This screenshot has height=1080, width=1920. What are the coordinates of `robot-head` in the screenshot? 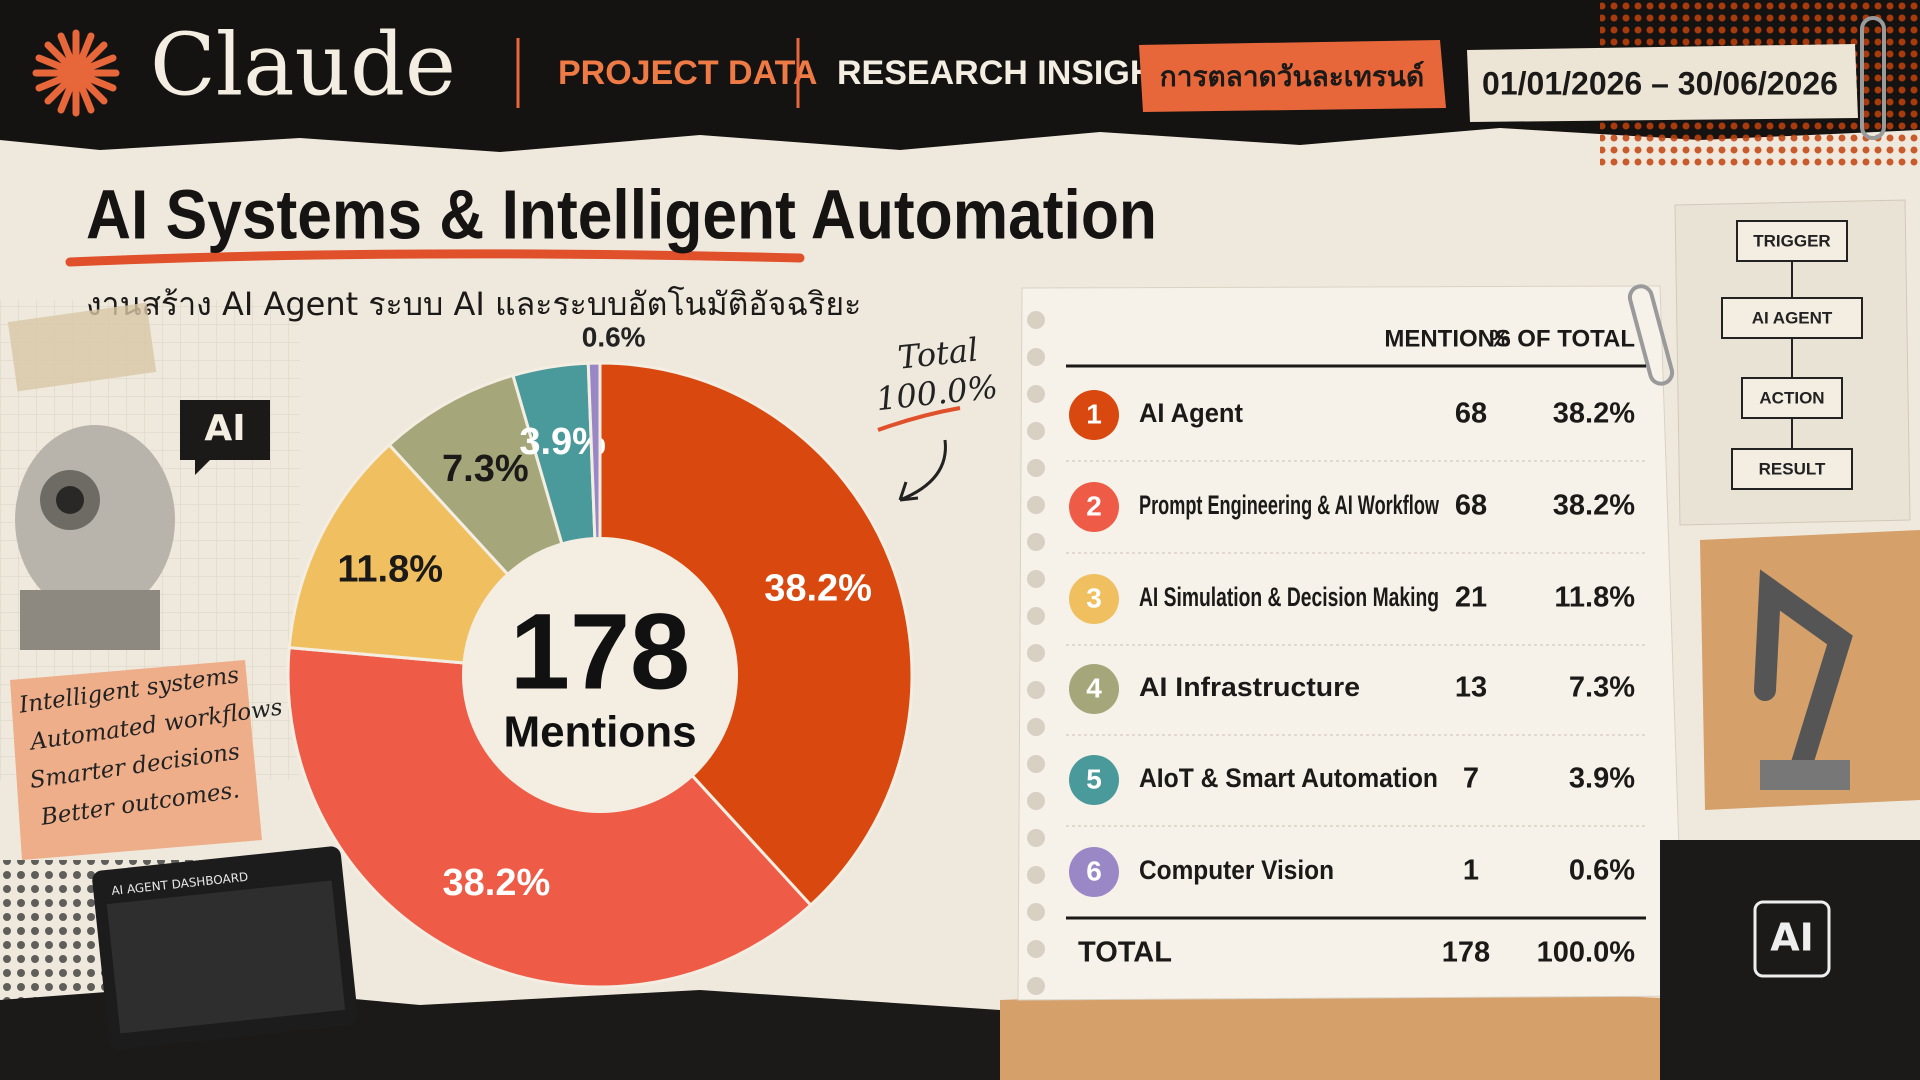 It's located at (95, 537).